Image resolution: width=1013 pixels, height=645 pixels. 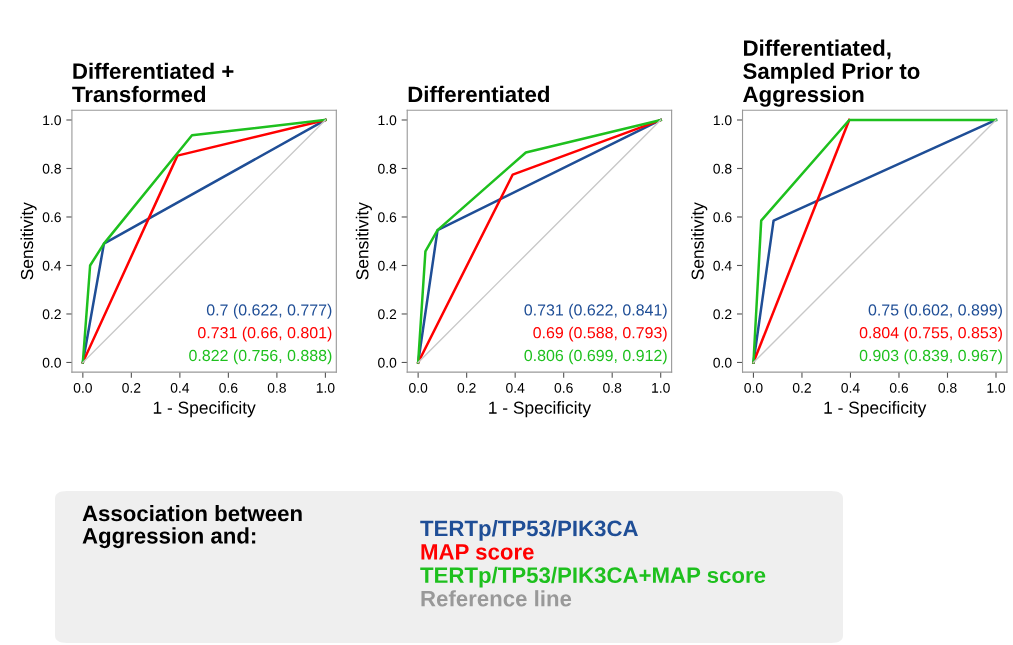 What do you see at coordinates (930, 357) in the screenshot?
I see `annotation: 0.903 (0.839, 0.967)` at bounding box center [930, 357].